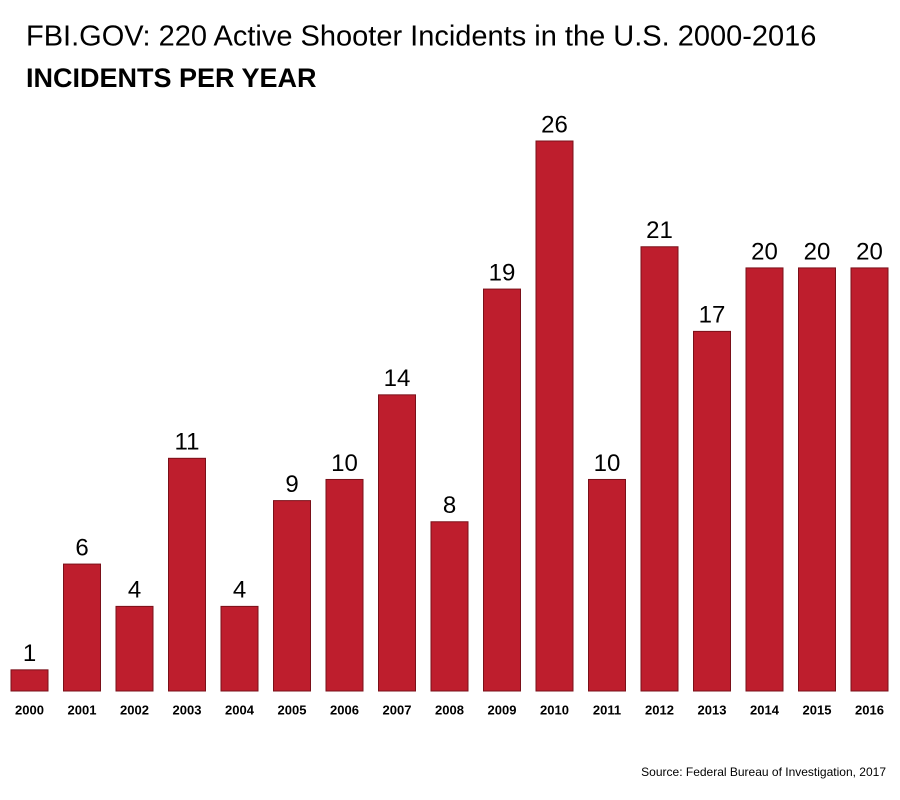  Describe the element at coordinates (765, 709) in the screenshot. I see `x-tick-label: 2014` at that location.